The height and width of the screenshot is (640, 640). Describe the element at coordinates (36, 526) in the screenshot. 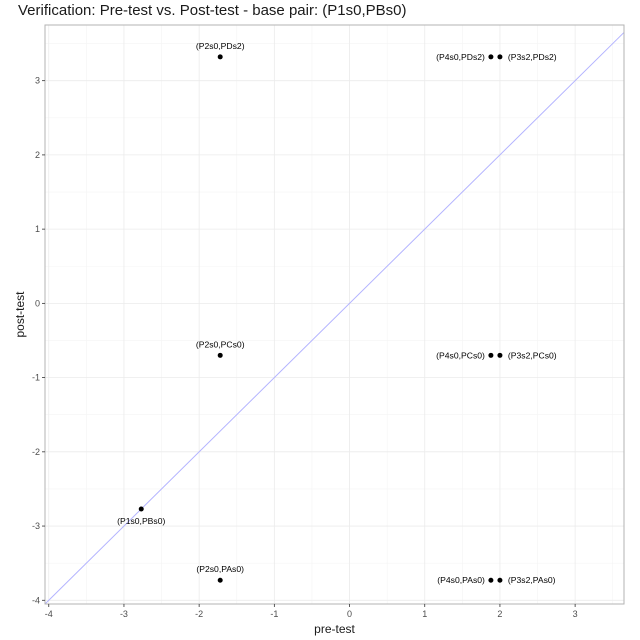

I see `y-tick-label: -3` at that location.